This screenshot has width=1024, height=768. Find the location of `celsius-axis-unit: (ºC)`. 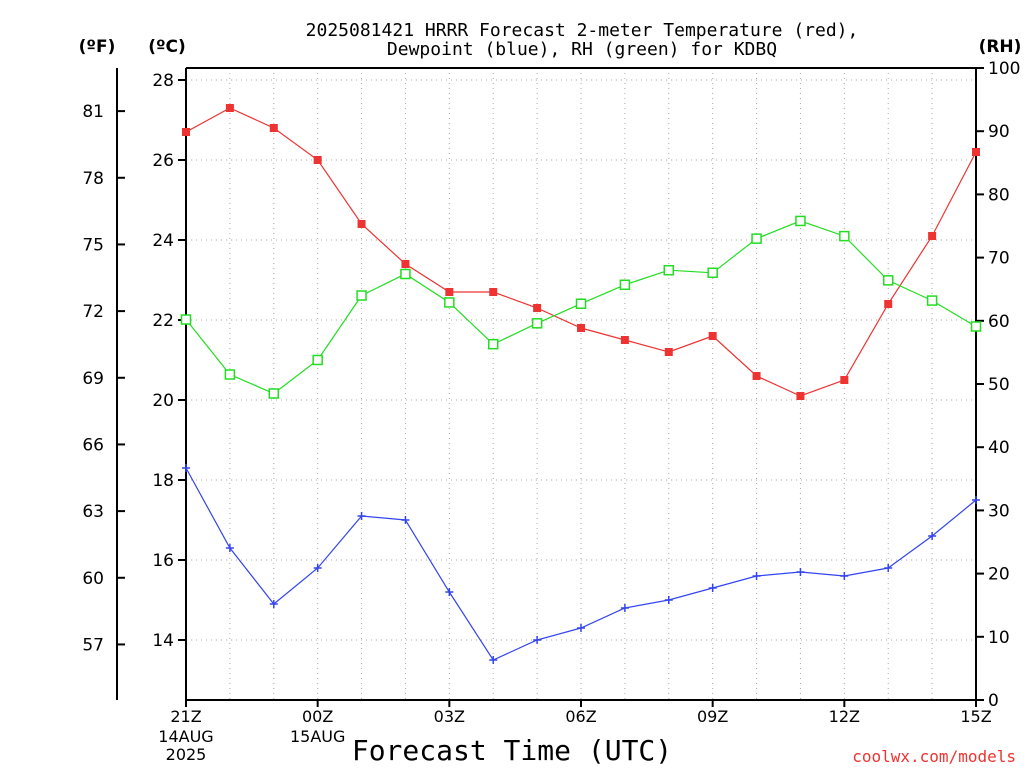

celsius-axis-unit: (ºC) is located at coordinates (167, 47).